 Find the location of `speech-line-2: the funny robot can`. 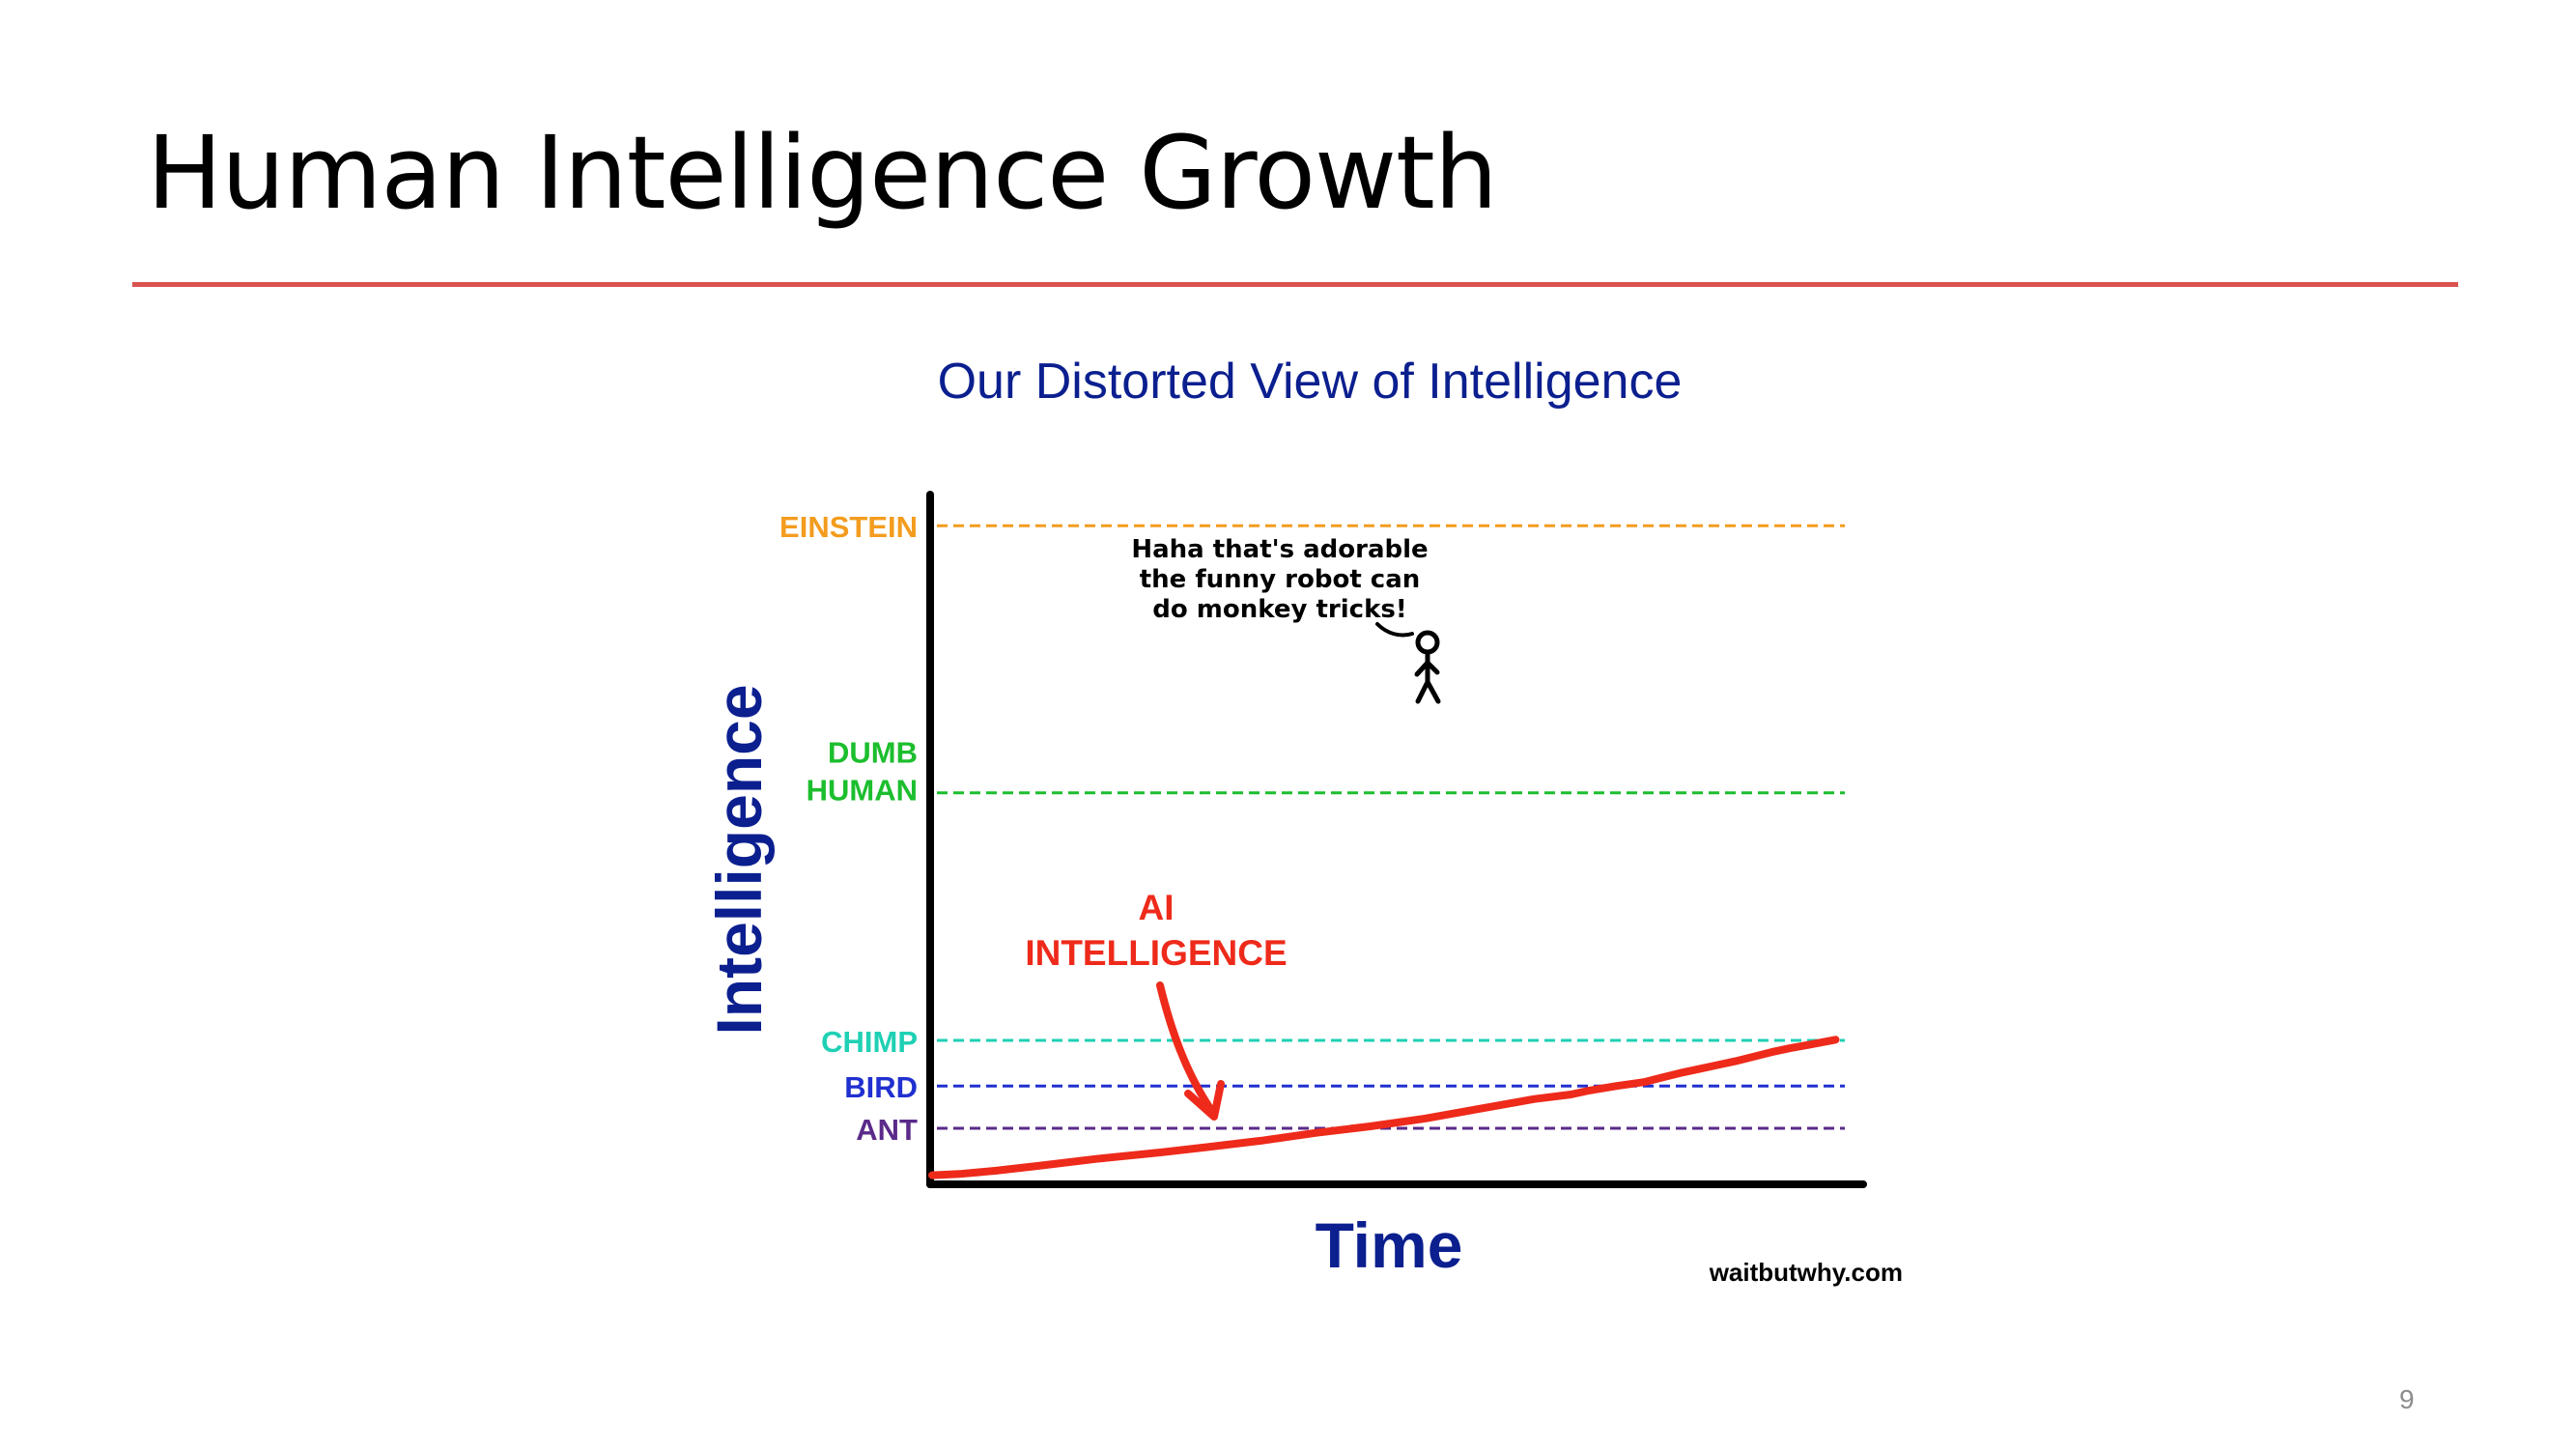

speech-line-2: the funny robot can is located at coordinates (1280, 579).